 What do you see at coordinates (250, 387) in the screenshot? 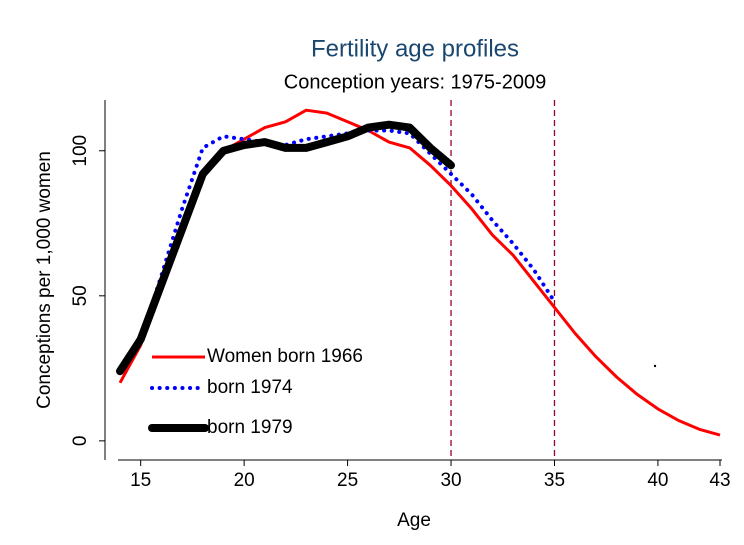
I see `legend-label: born 1974` at bounding box center [250, 387].